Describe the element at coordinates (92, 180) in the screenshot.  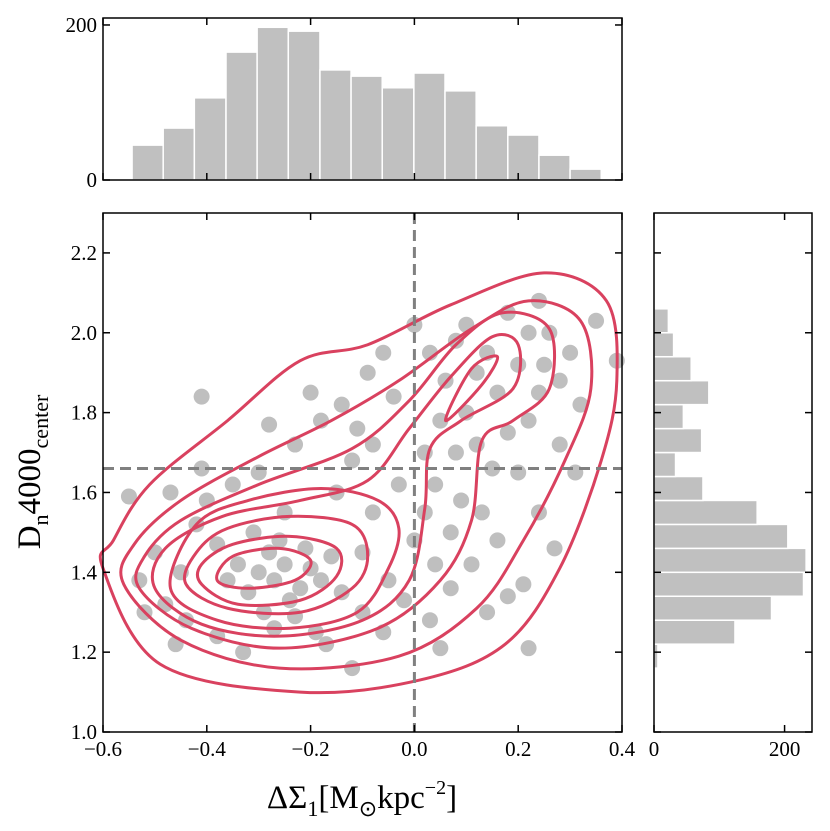
I see `y-tick-label: 0` at that location.